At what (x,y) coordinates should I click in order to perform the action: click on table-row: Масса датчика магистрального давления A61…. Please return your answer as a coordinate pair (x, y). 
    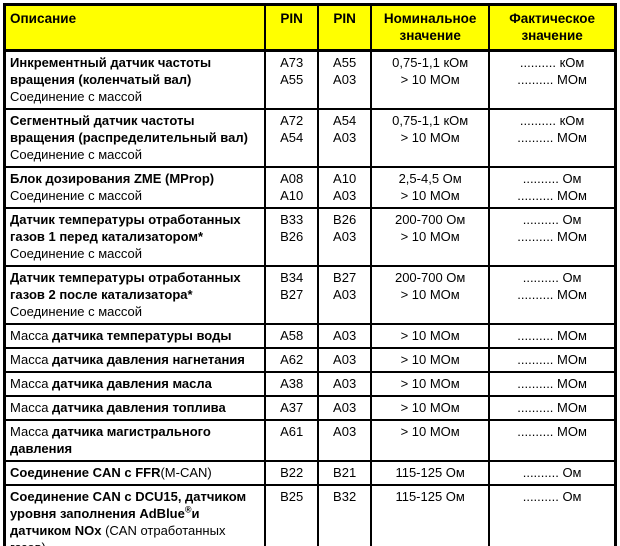
    Looking at the image, I should click on (310, 440).